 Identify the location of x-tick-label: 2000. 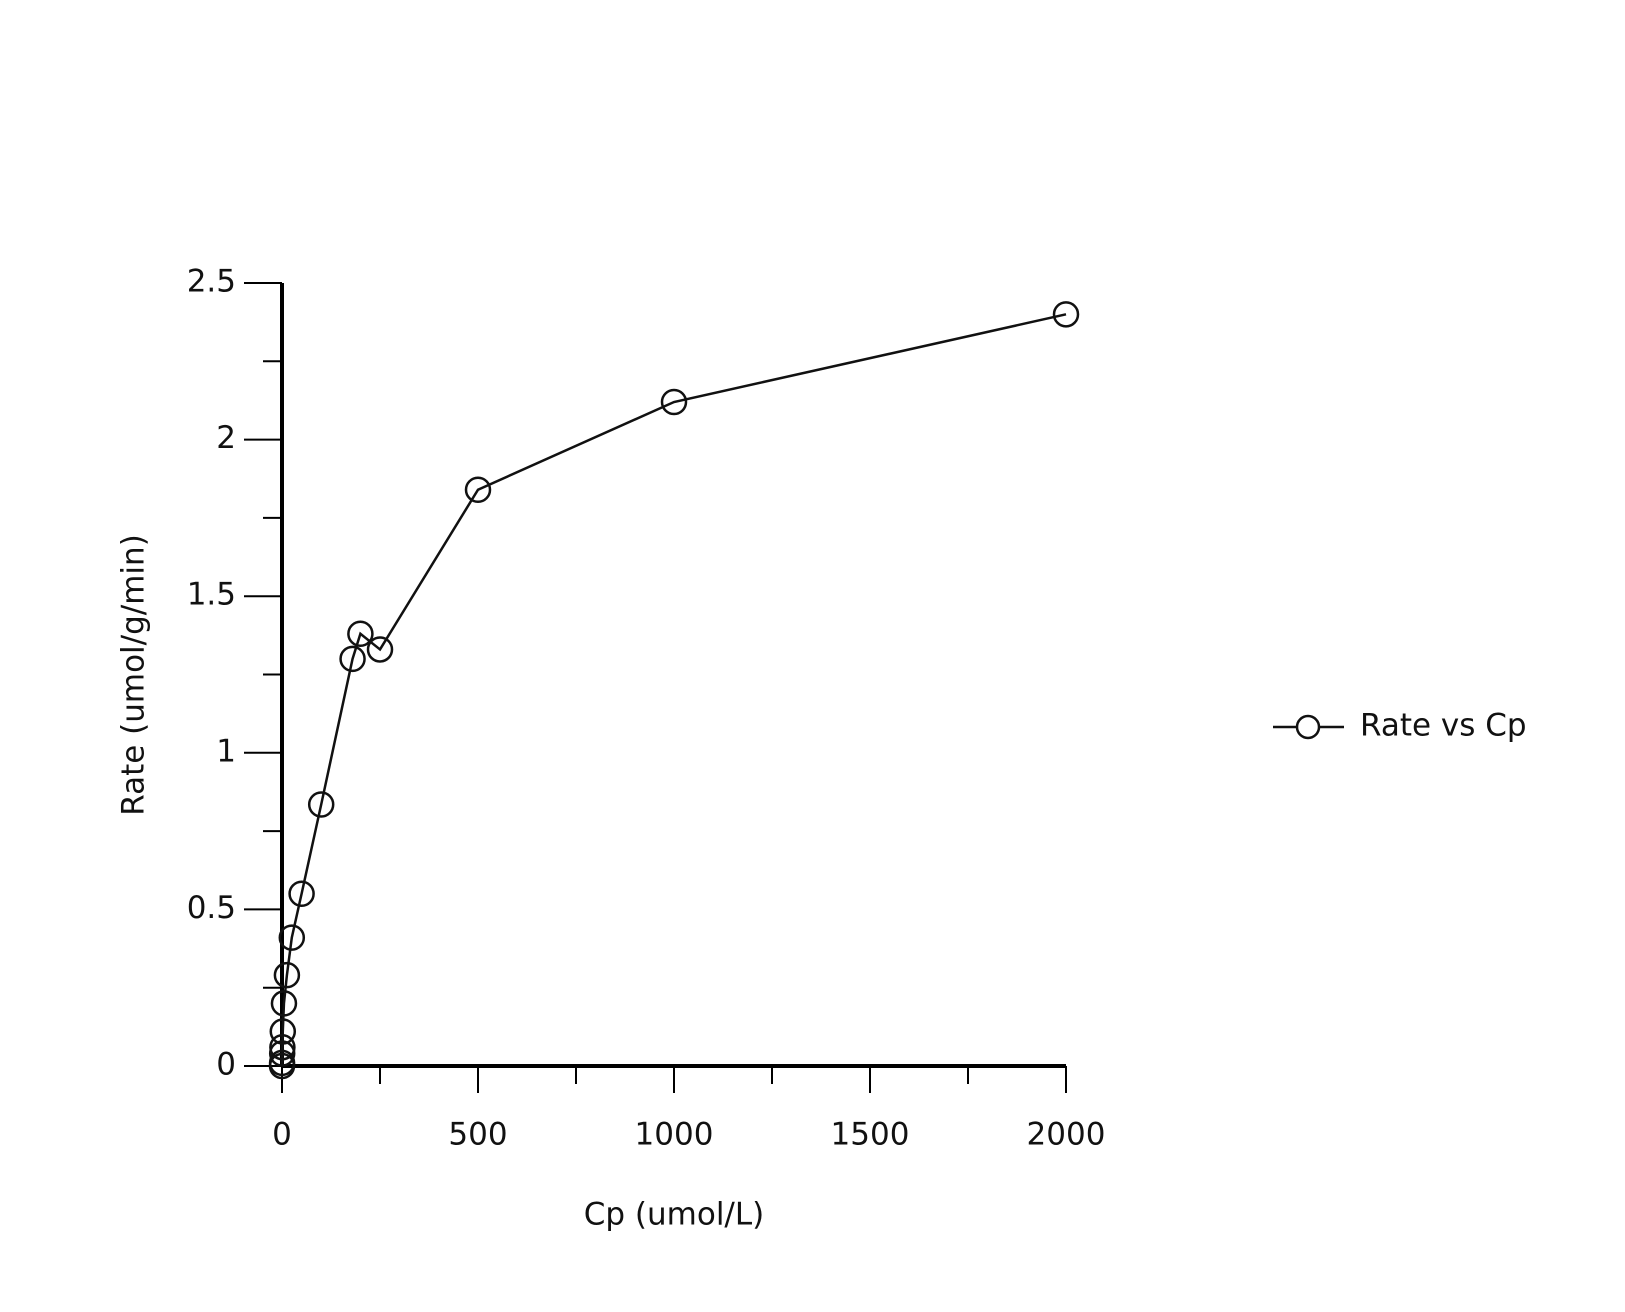
(1066, 1135).